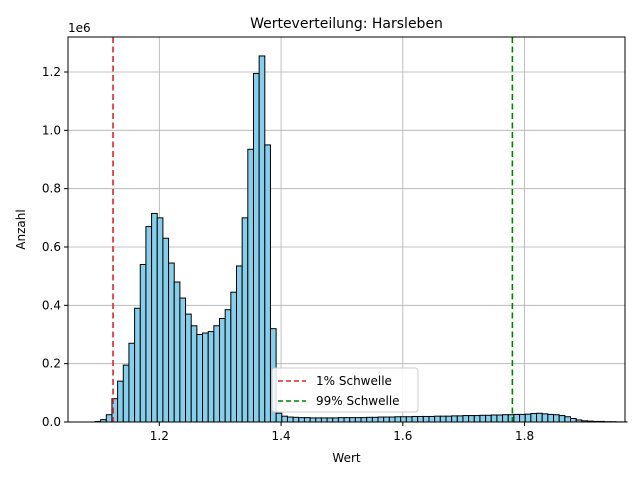 Image resolution: width=640 pixels, height=480 pixels. I want to click on x-tick-label: 1.8, so click(524, 436).